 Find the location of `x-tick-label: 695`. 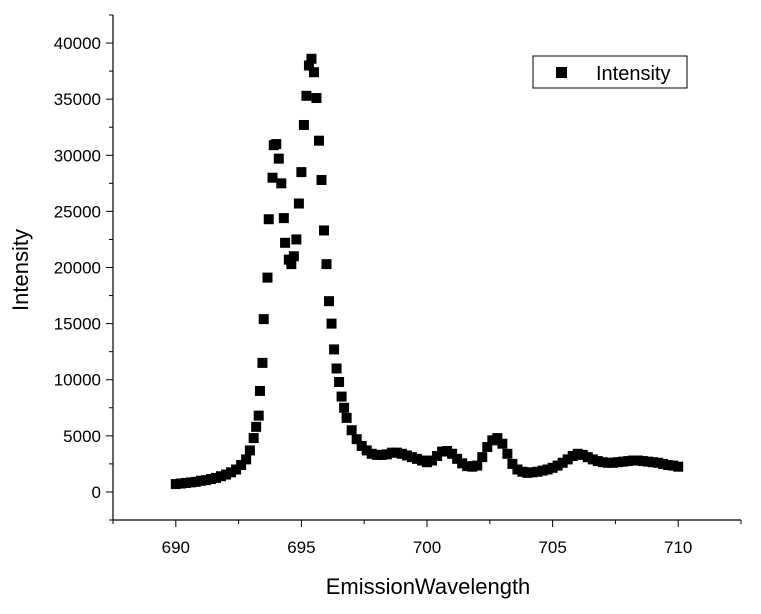

x-tick-label: 695 is located at coordinates (301, 547).